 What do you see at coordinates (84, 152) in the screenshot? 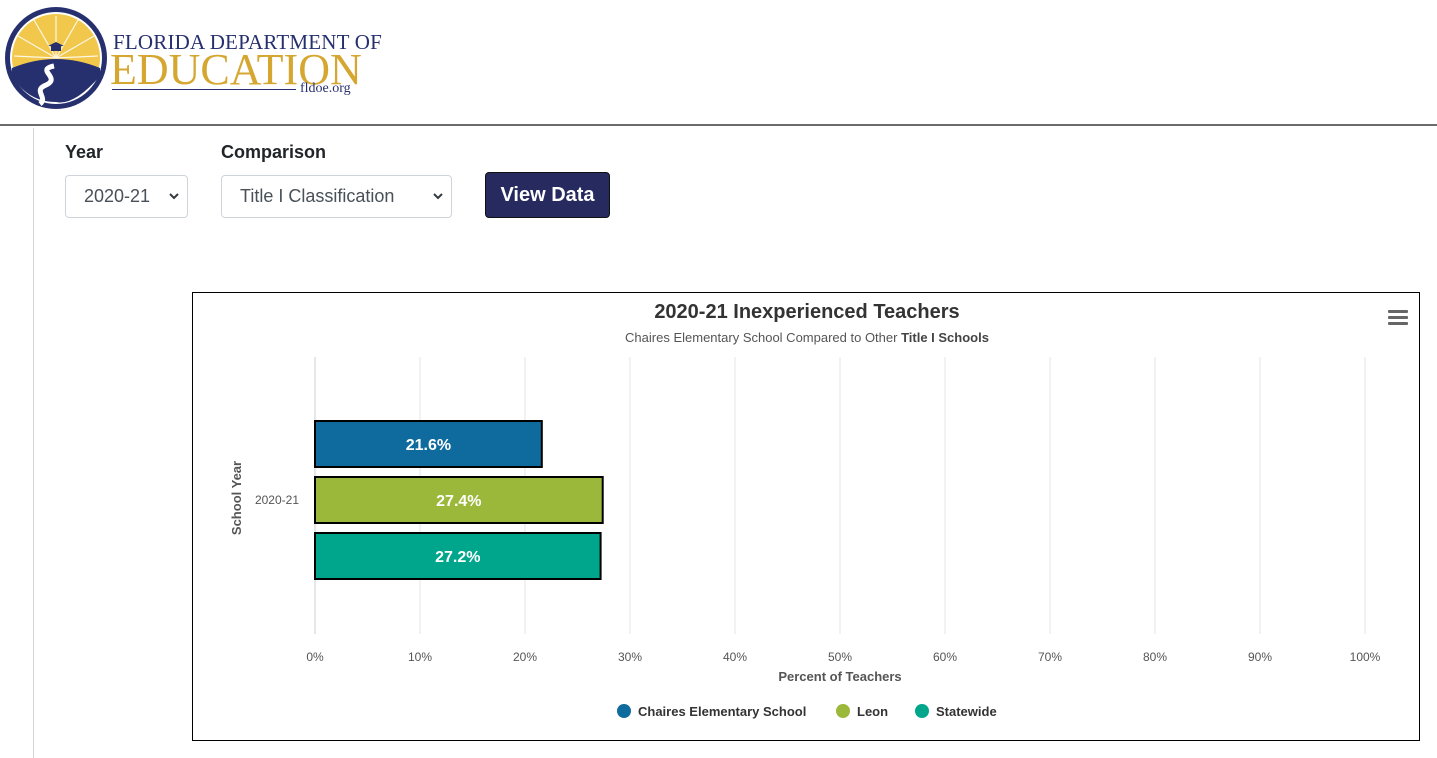
I see `year-label: Year` at bounding box center [84, 152].